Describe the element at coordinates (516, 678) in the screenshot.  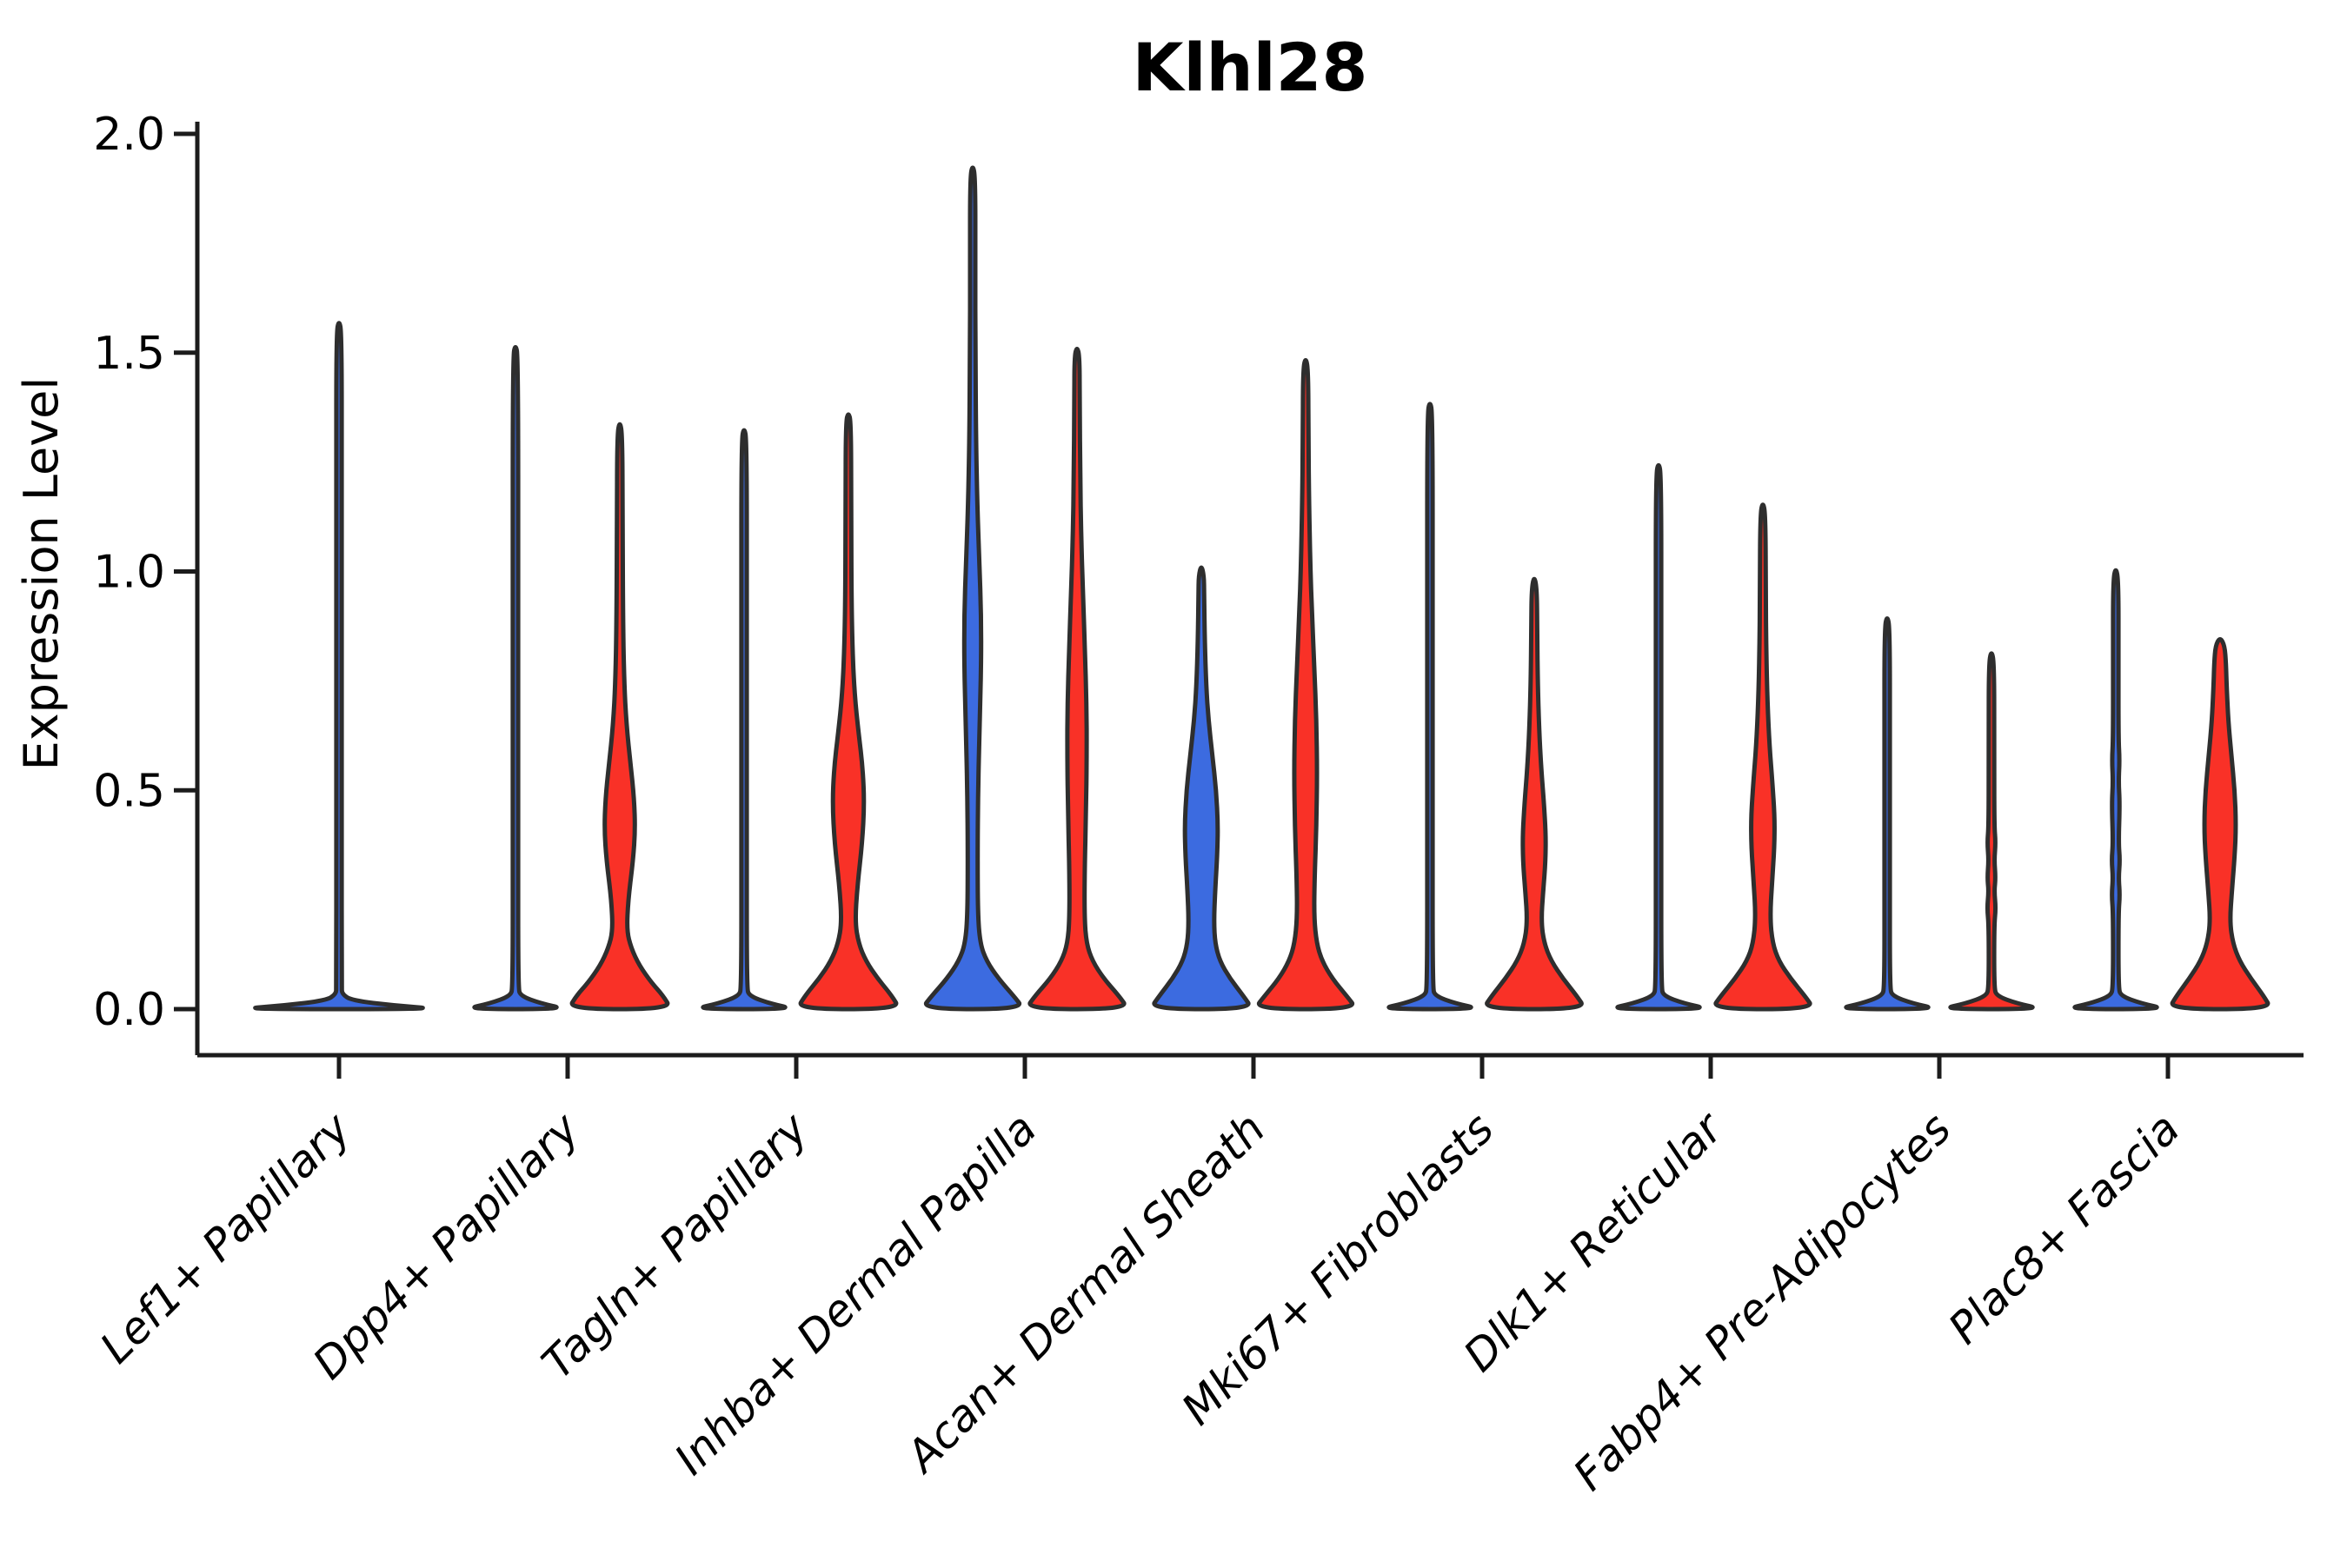
I see `violin-dpp4-left` at that location.